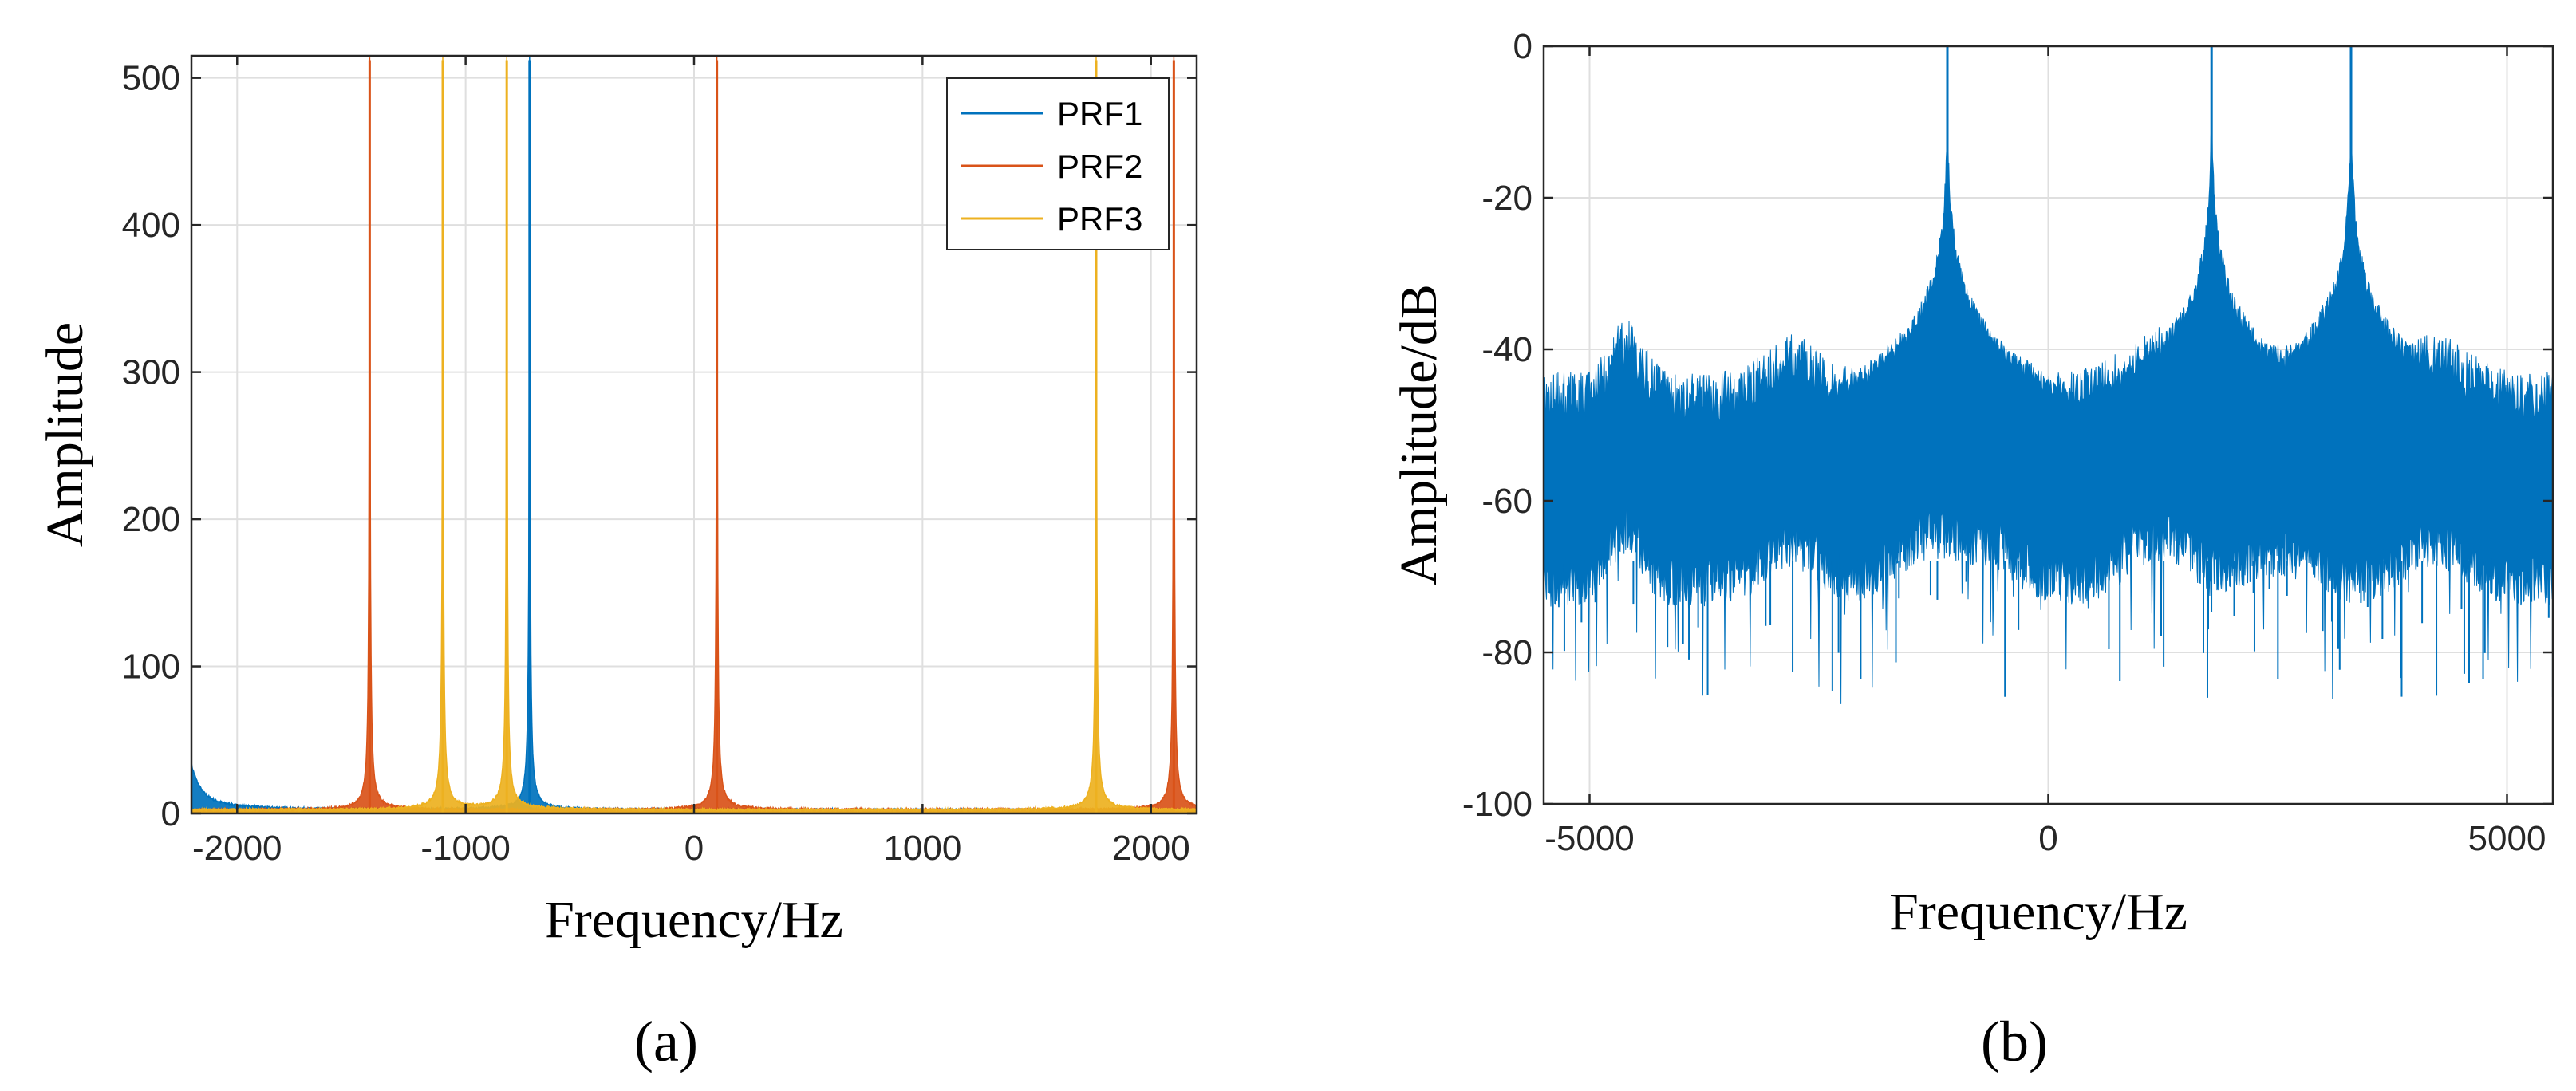  I want to click on y-tick-label: -80, so click(1507, 653).